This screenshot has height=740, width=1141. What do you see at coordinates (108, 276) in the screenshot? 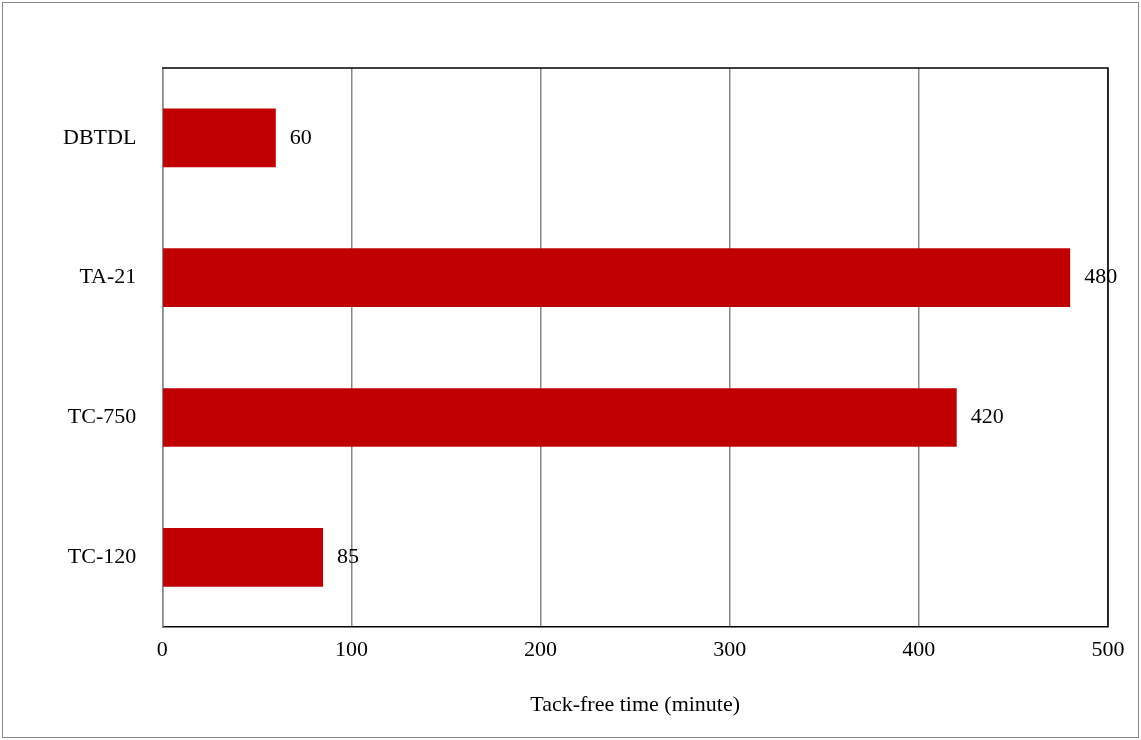
I see `y-tick-label: TA-21` at bounding box center [108, 276].